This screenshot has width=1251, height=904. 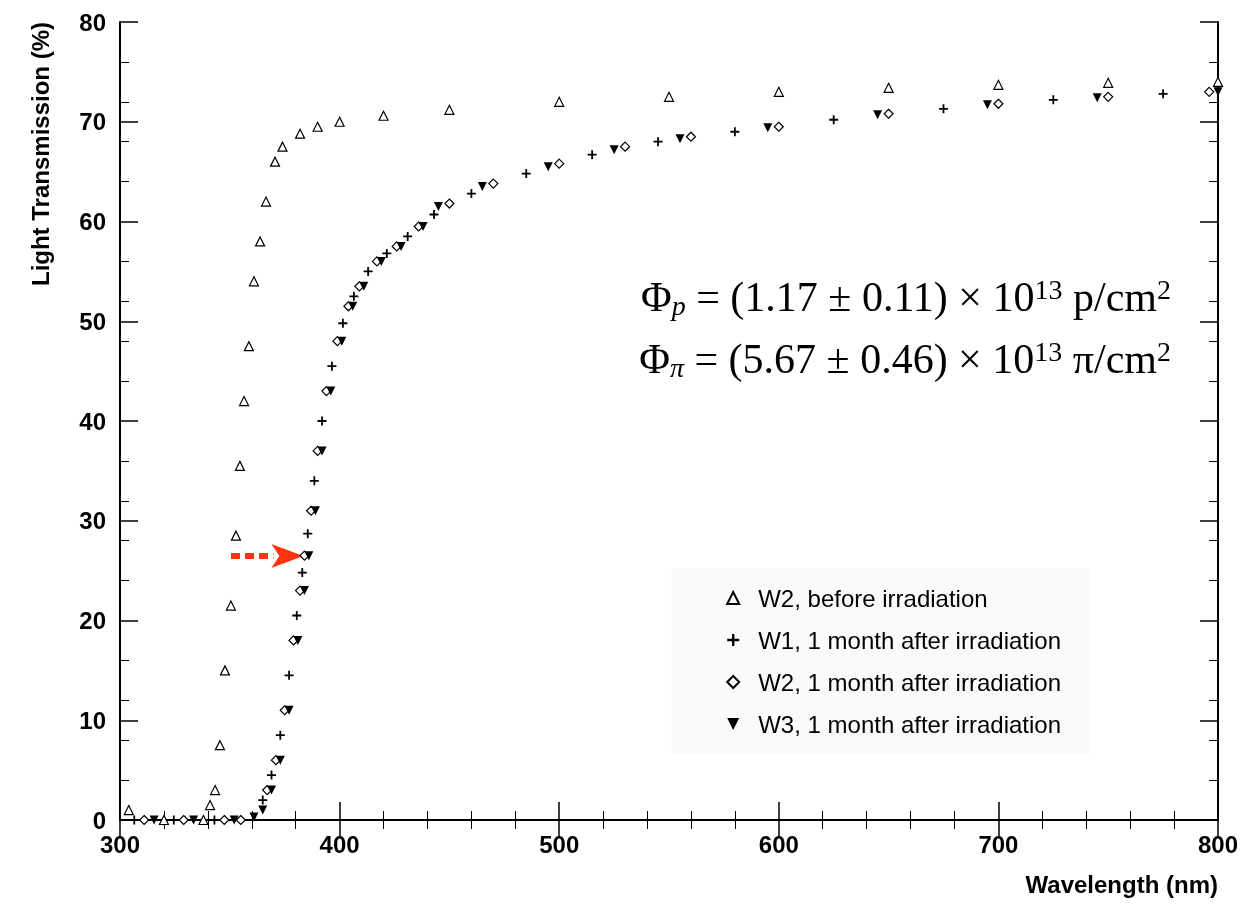 What do you see at coordinates (1218, 844) in the screenshot?
I see `x-tick-label: 800` at bounding box center [1218, 844].